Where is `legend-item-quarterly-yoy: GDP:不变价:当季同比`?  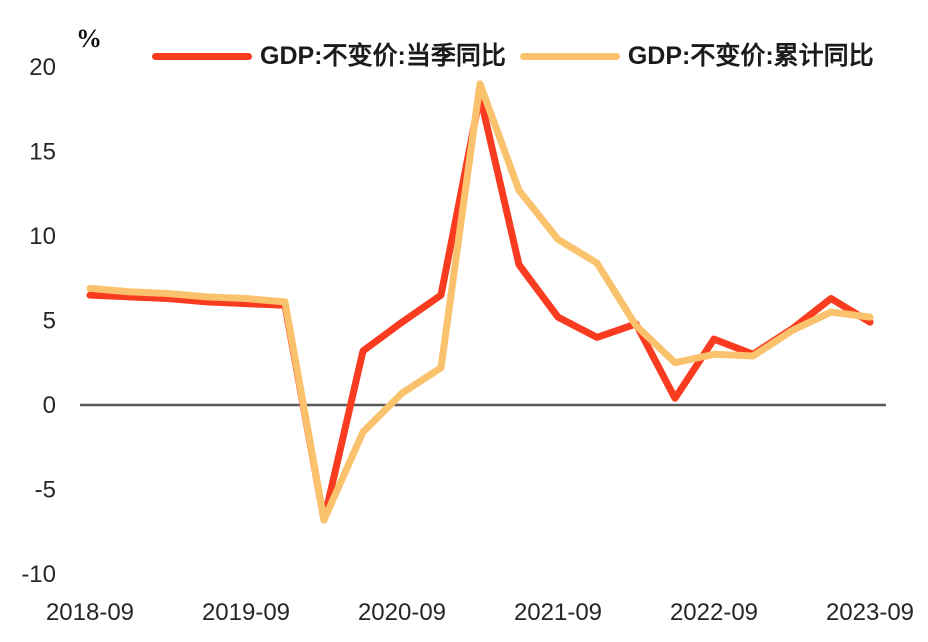 legend-item-quarterly-yoy: GDP:不变价:当季同比 is located at coordinates (329, 56).